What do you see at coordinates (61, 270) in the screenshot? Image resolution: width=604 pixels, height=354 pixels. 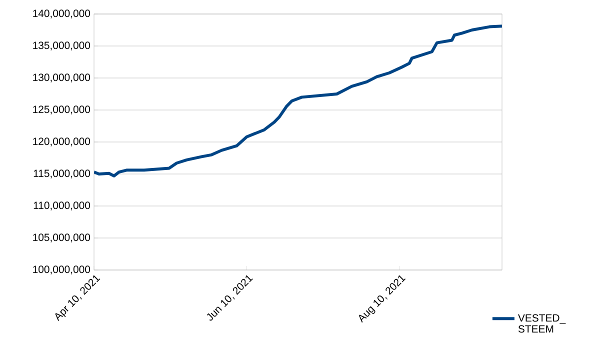 I see `y-tick-label: 100,000,000` at bounding box center [61, 270].